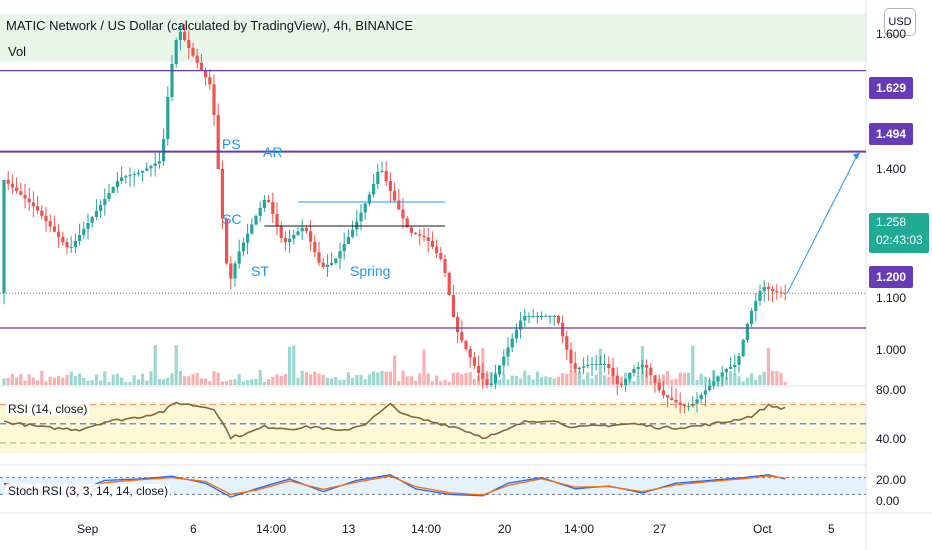  I want to click on stoch-rsi-label: Stoch RSI (3, 3, 14, 14, close), so click(88, 491).